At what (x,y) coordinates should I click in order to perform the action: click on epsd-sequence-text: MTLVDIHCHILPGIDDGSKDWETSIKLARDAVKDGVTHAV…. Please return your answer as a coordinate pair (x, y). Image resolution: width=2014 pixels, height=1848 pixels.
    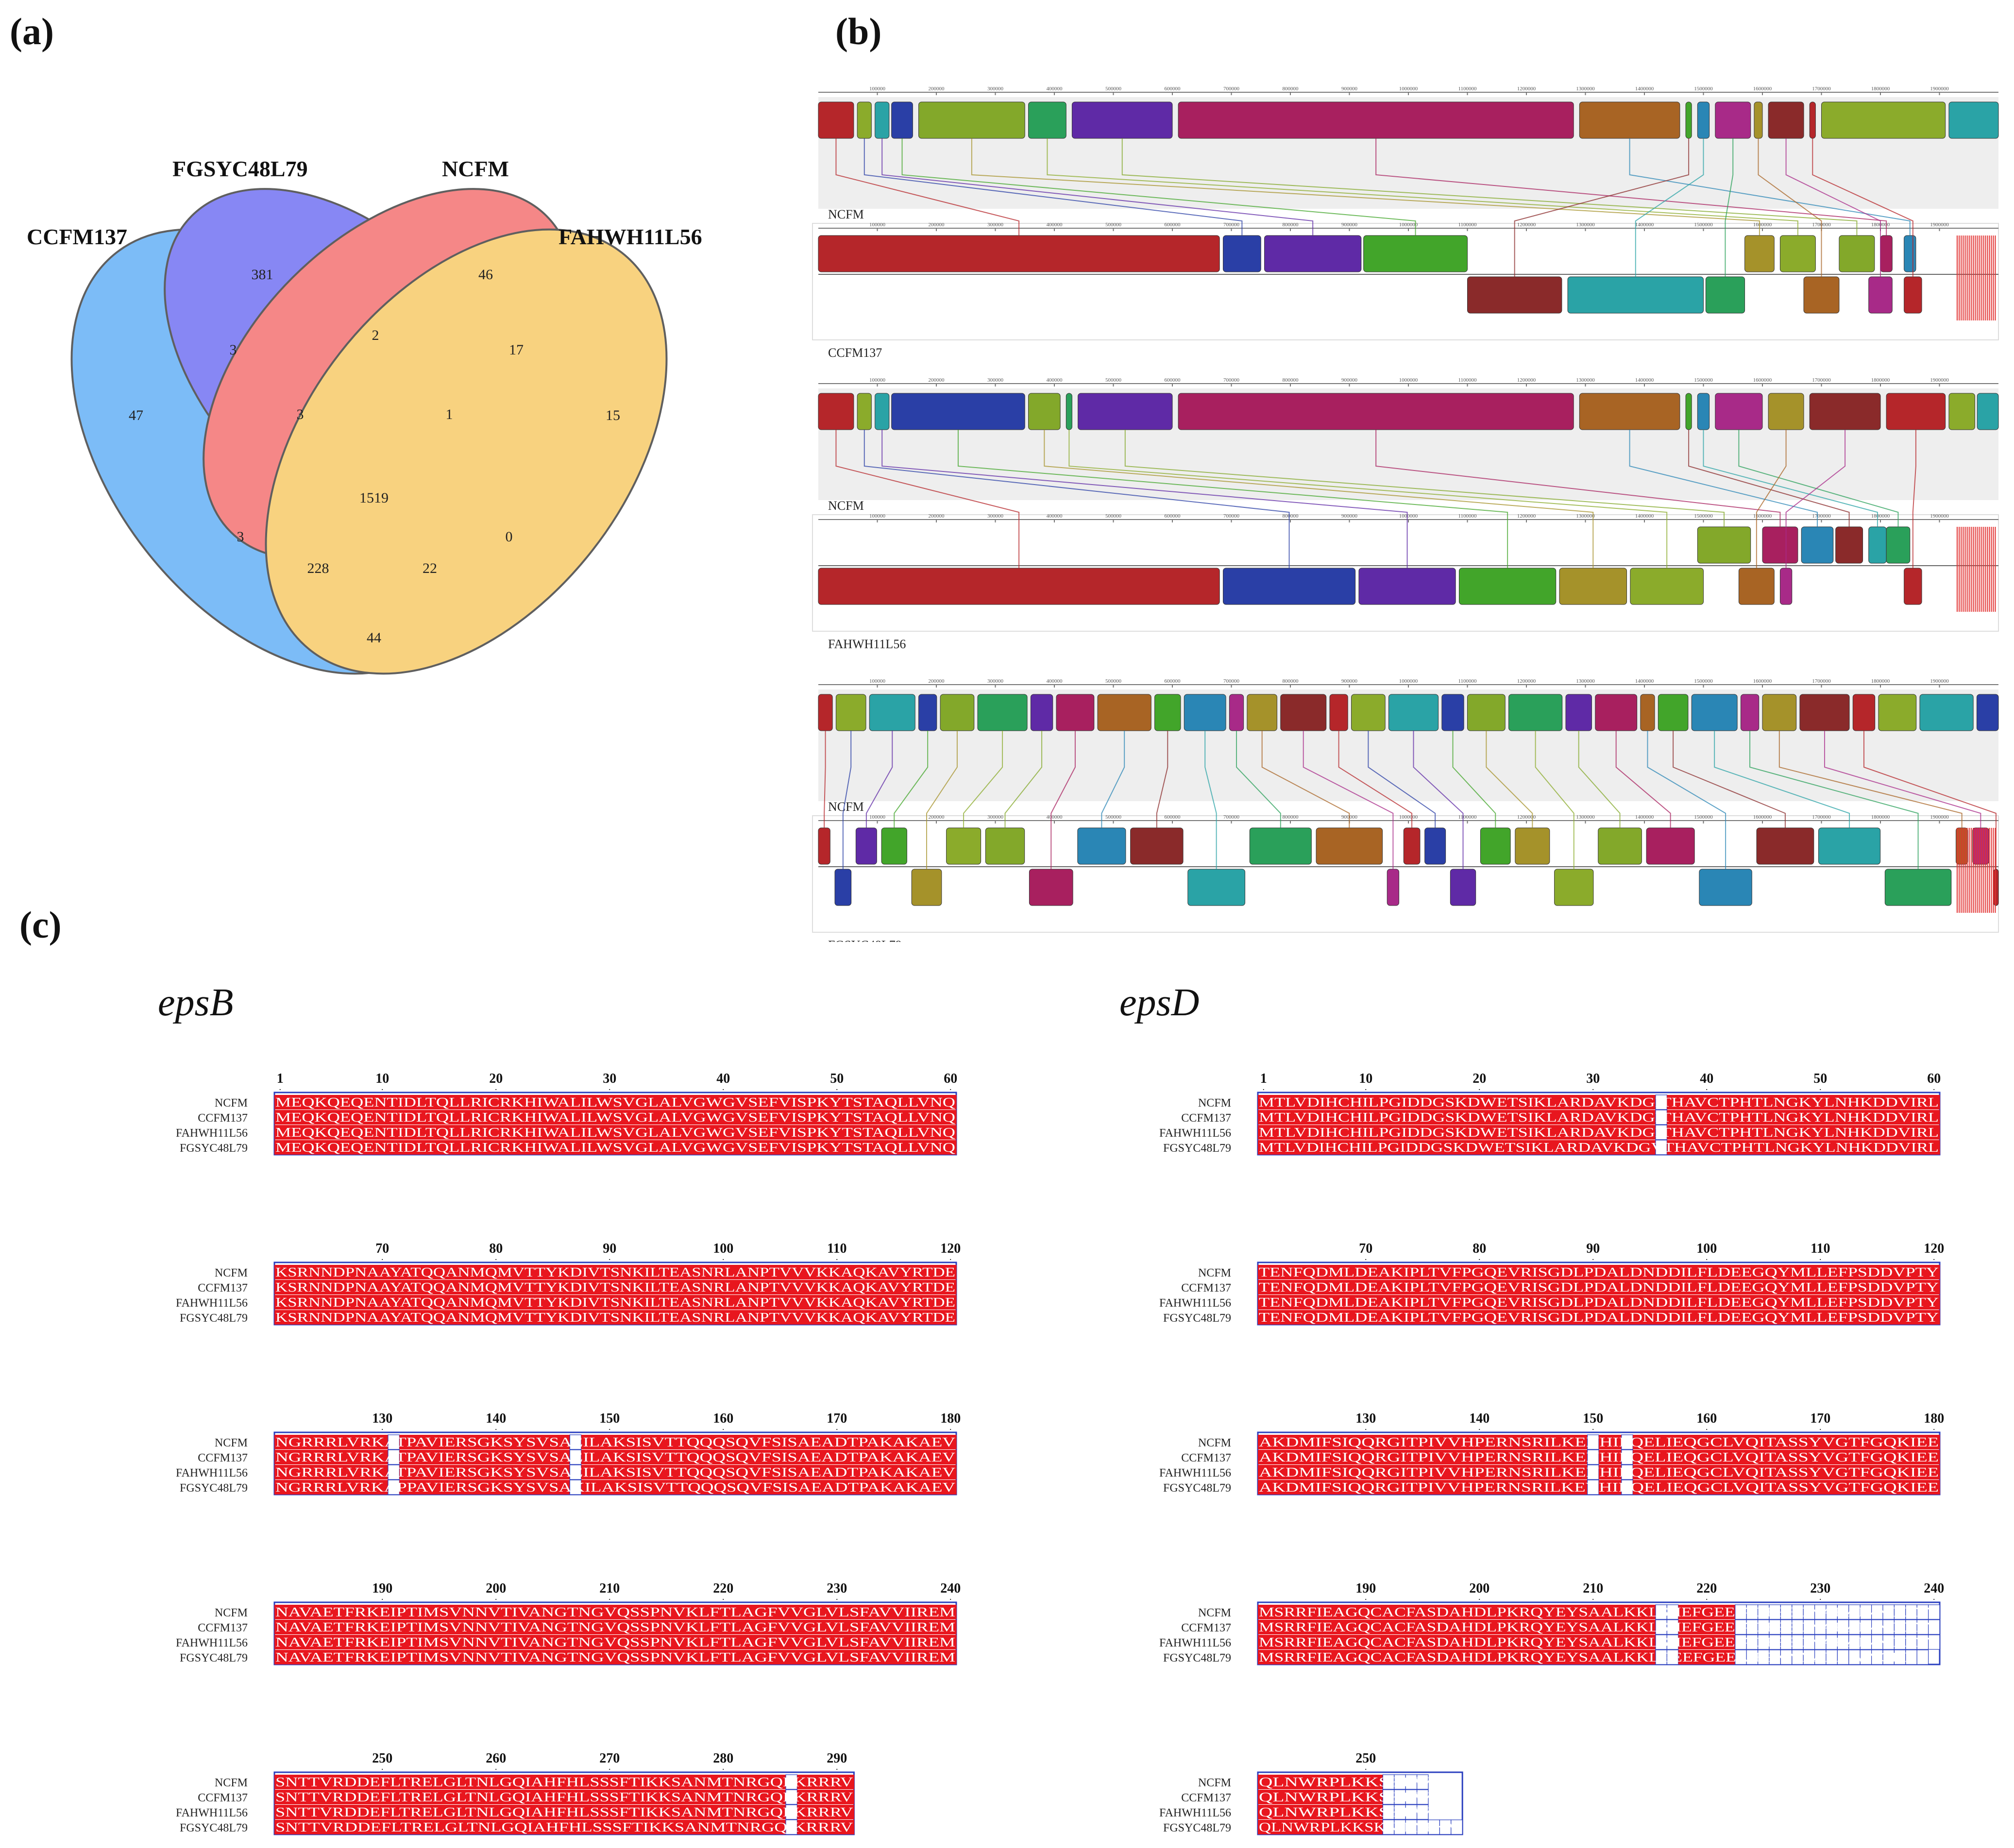
    Looking at the image, I should click on (1599, 1147).